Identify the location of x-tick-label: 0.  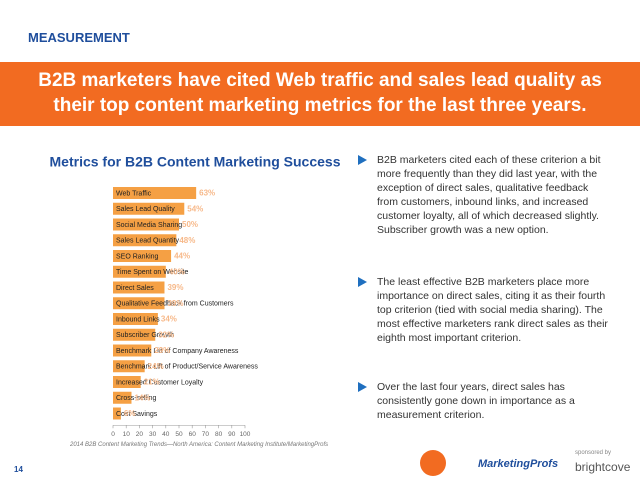
(113, 434).